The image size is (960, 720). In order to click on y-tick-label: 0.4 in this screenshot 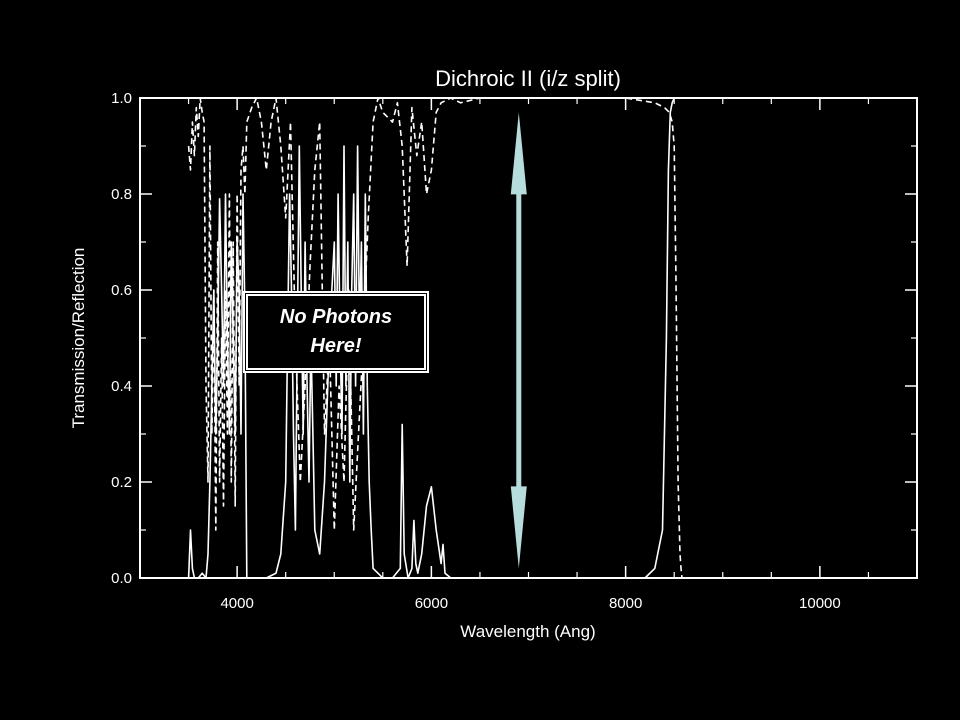, I will do `click(121, 386)`.